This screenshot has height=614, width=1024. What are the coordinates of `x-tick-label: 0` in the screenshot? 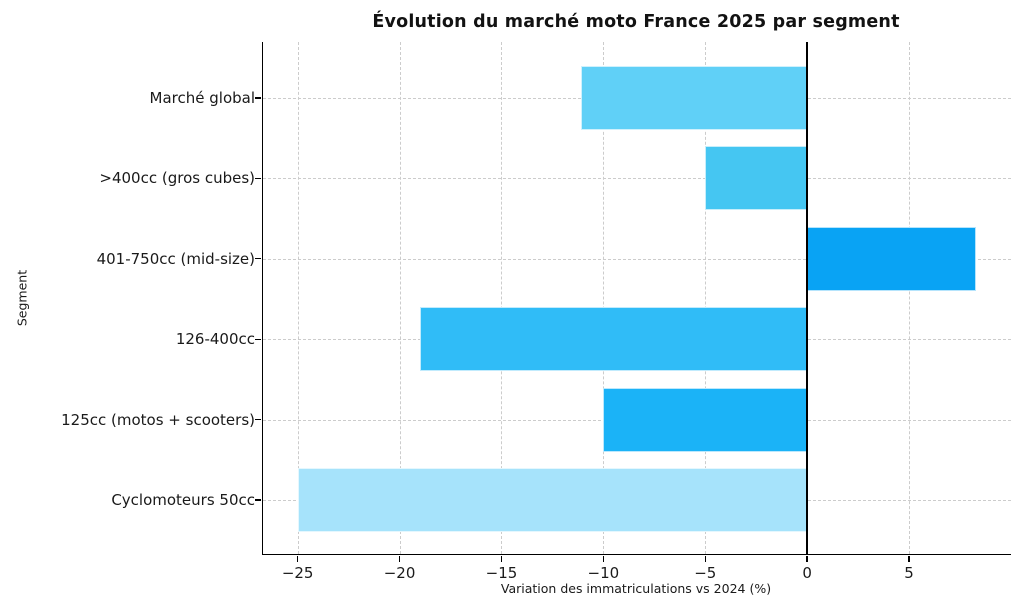 It's located at (807, 573).